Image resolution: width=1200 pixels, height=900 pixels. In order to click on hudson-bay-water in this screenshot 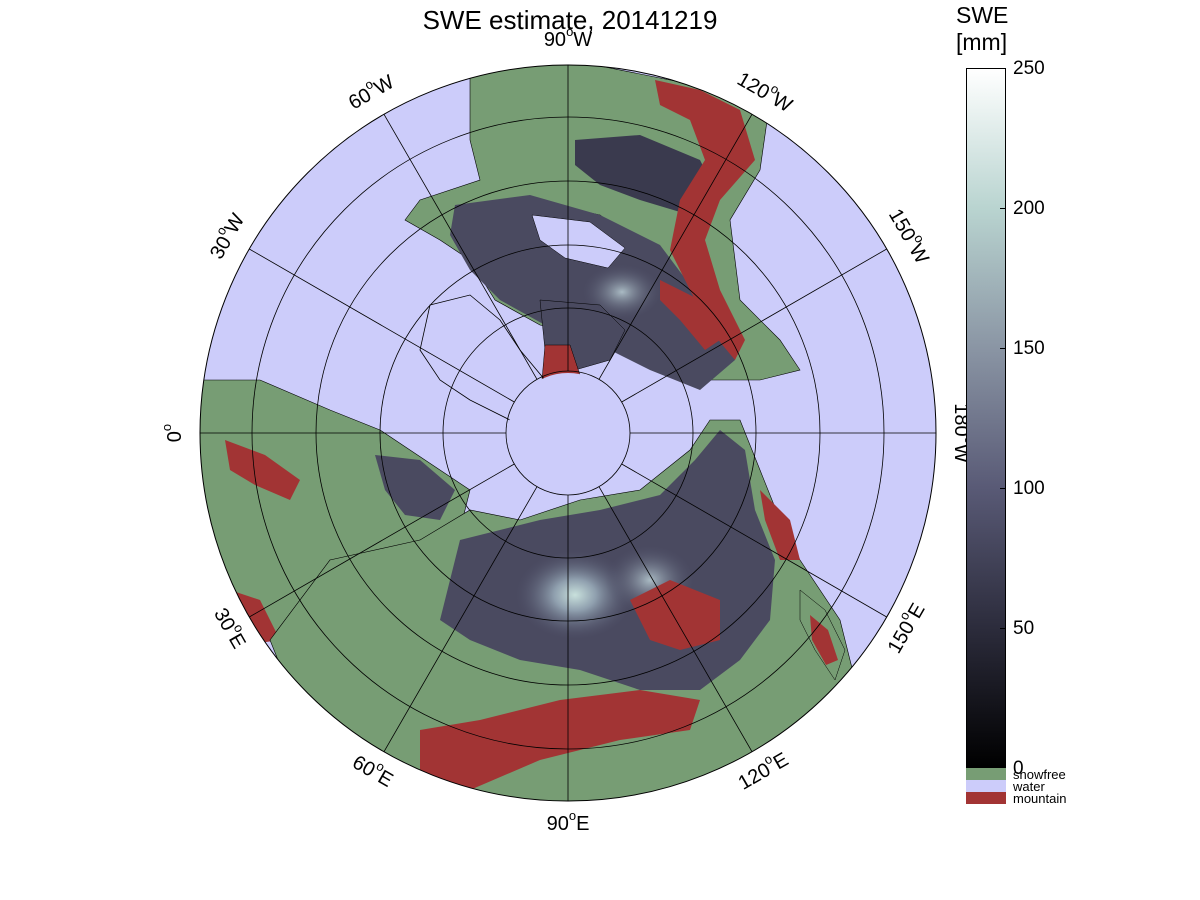, I will do `click(578, 241)`.